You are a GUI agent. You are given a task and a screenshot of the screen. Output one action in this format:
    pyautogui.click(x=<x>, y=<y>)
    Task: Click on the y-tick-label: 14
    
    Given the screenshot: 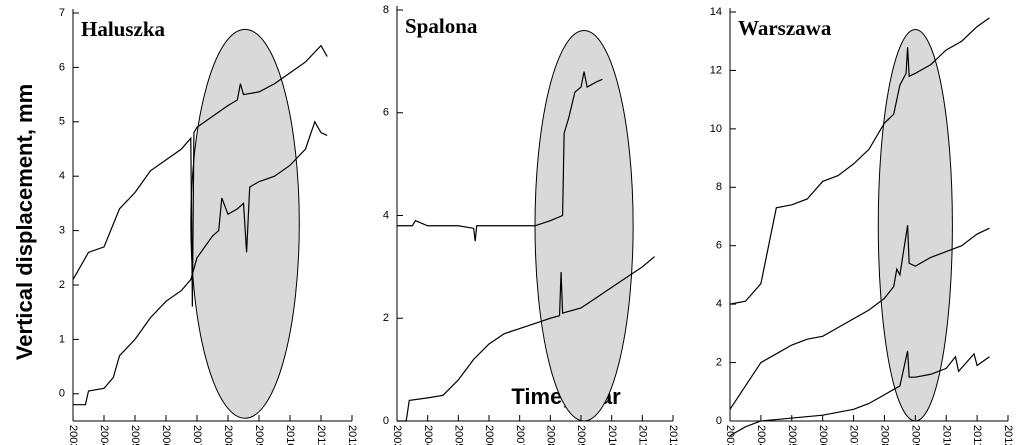 What is the action you would take?
    pyautogui.click(x=716, y=12)
    